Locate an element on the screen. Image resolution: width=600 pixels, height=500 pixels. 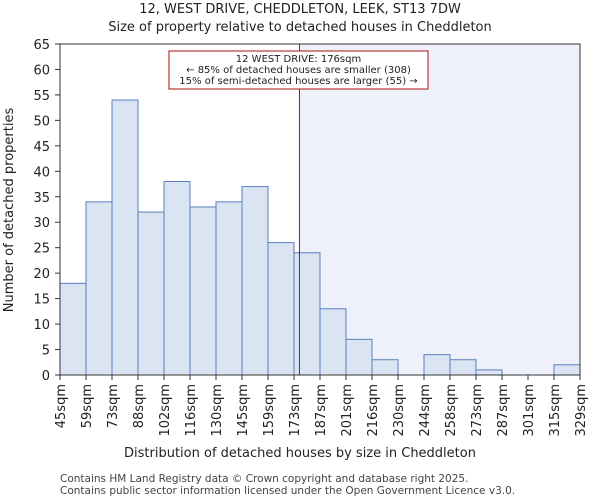
x-tick-label: 230sqm is located at coordinates (399, 410).